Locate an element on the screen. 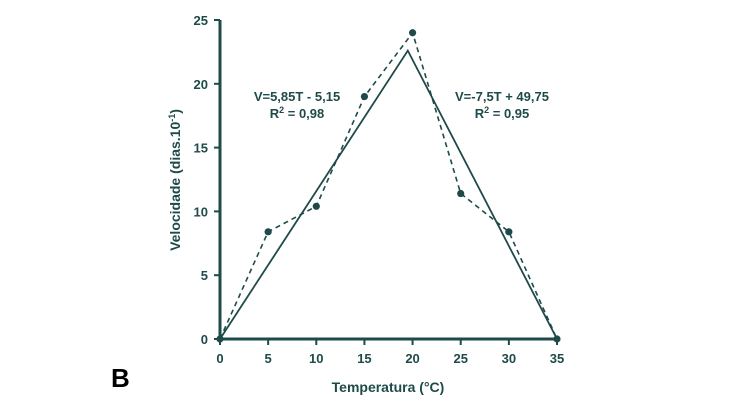 The height and width of the screenshot is (413, 736). r2-left-label: R is located at coordinates (275, 113).